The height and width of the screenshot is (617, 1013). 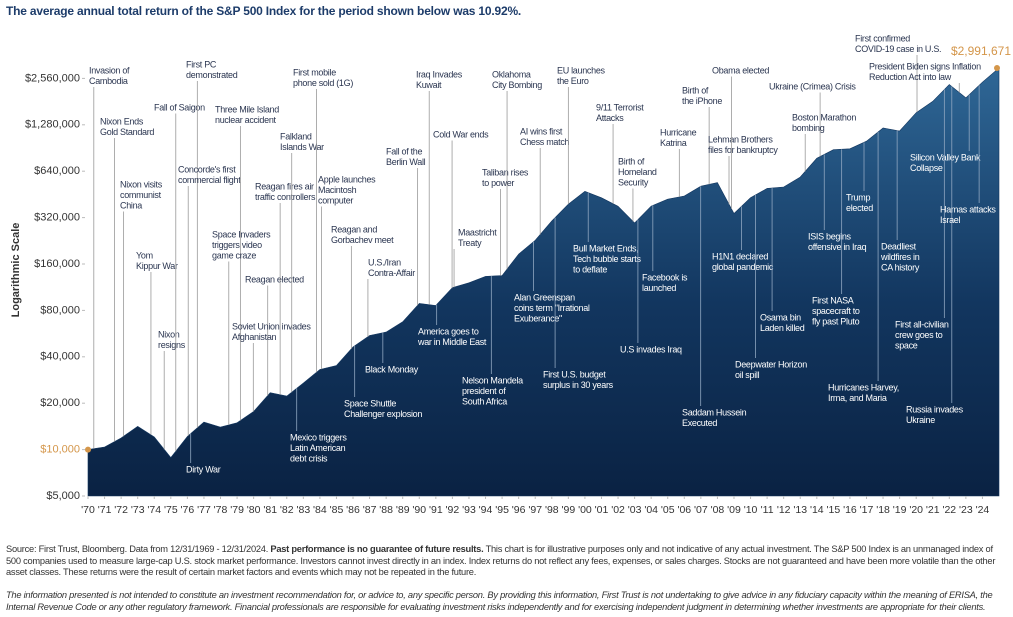 What do you see at coordinates (836, 311) in the screenshot?
I see `annotation-text: spacecraft to` at bounding box center [836, 311].